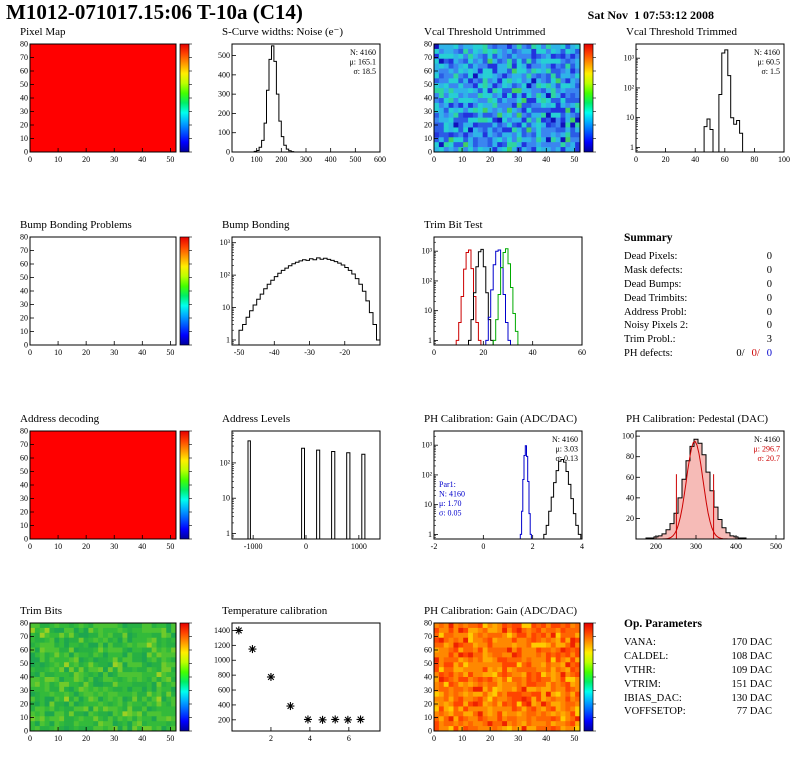 The height and width of the screenshot is (772, 796). What do you see at coordinates (698, 312) in the screenshot?
I see `summary-row: Address Probl: 0` at bounding box center [698, 312].